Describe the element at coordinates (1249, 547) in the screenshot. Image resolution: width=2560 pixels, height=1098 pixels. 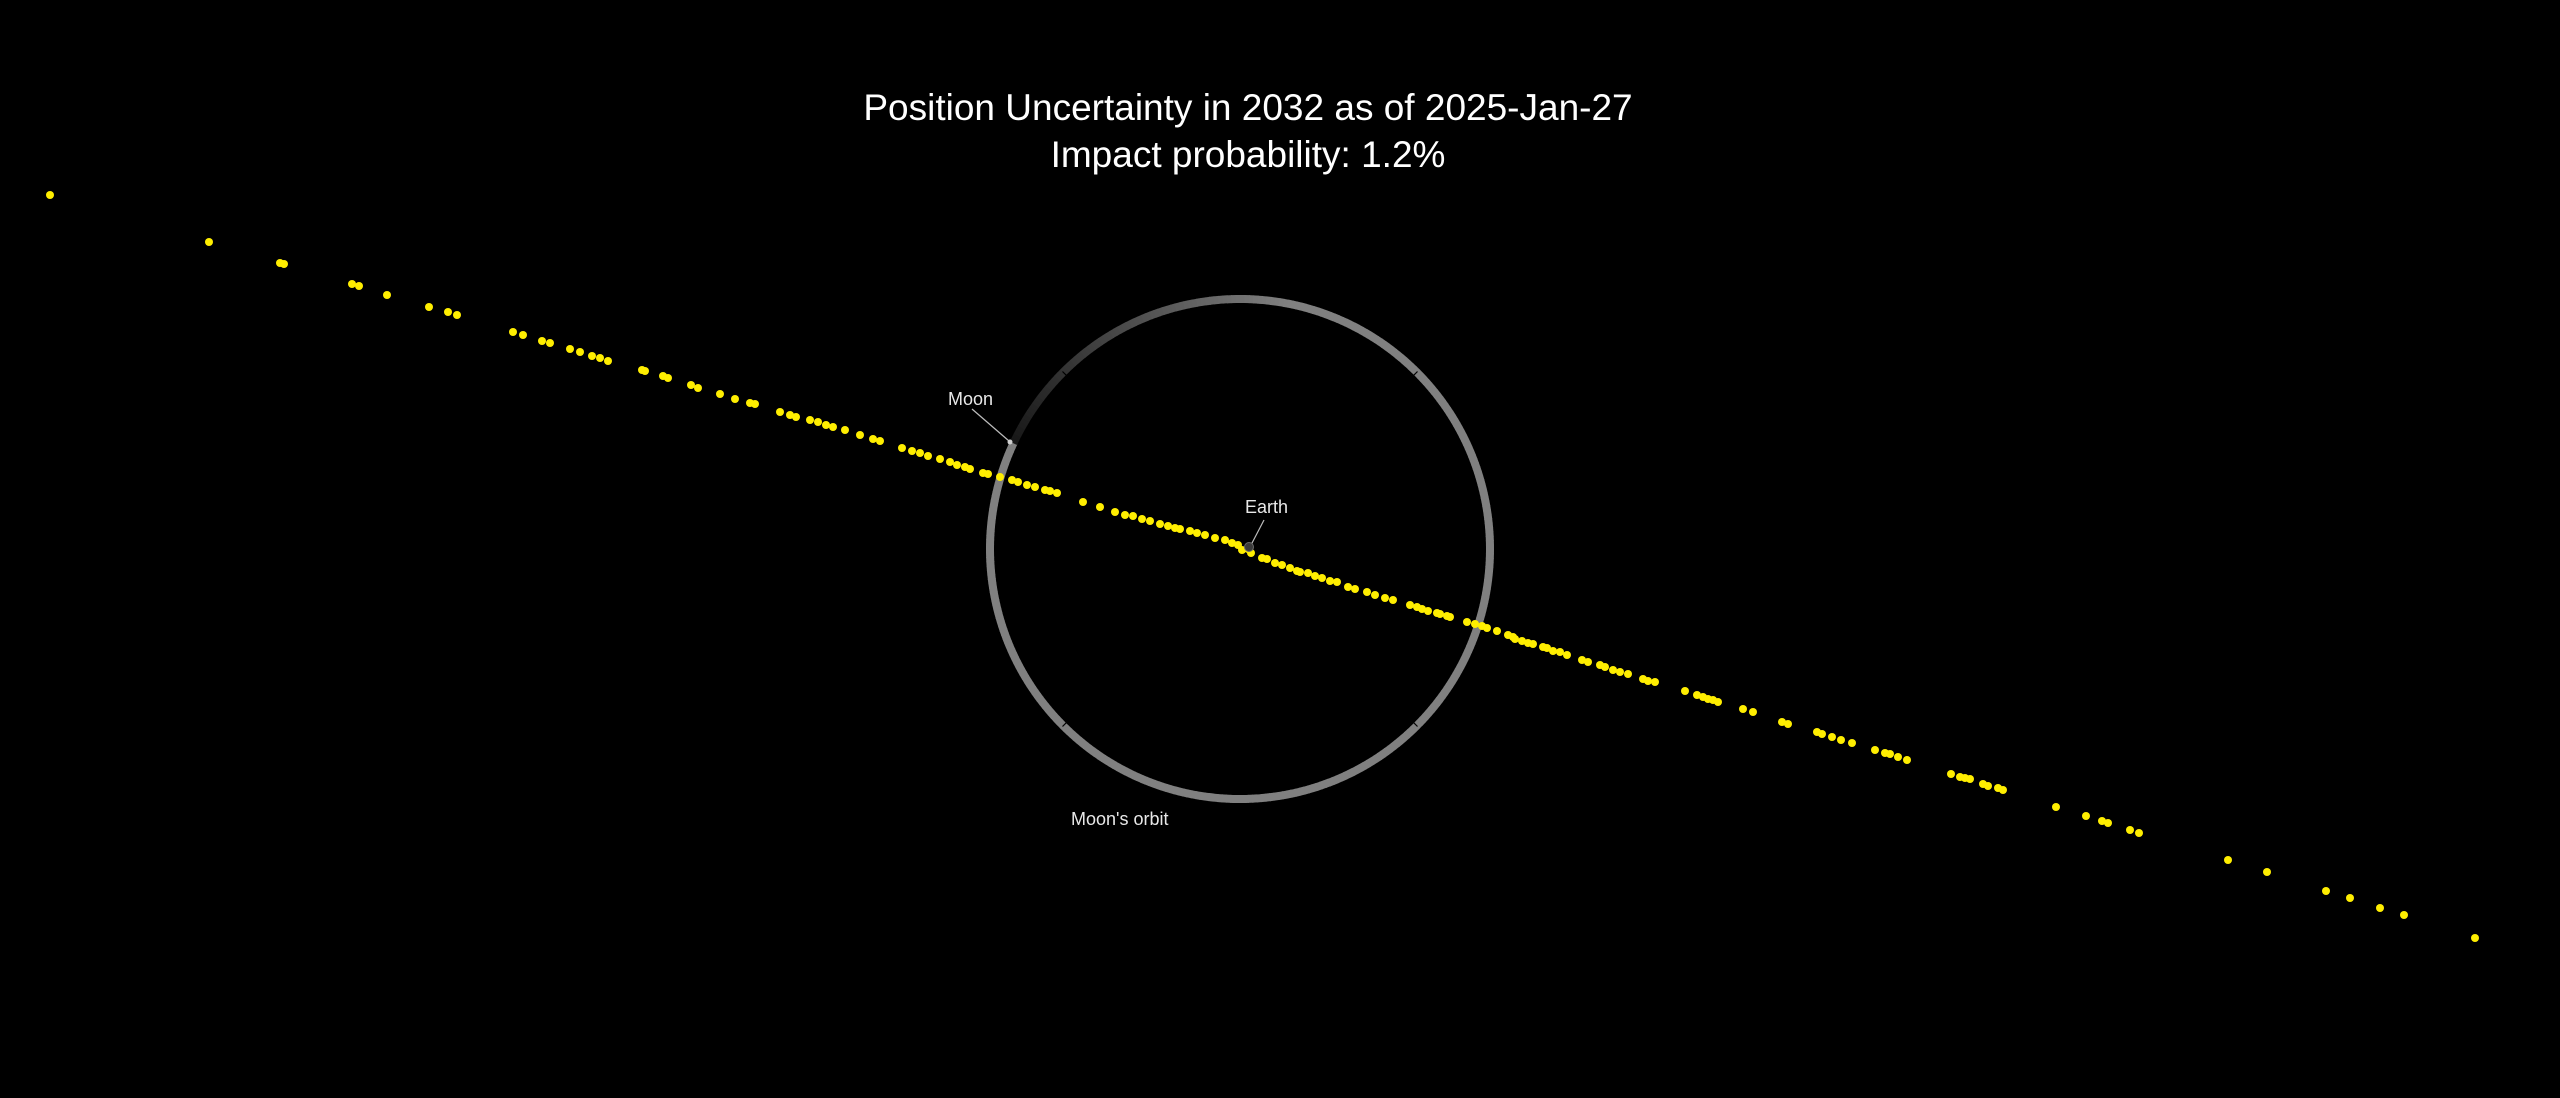
I see `earth-marker` at that location.